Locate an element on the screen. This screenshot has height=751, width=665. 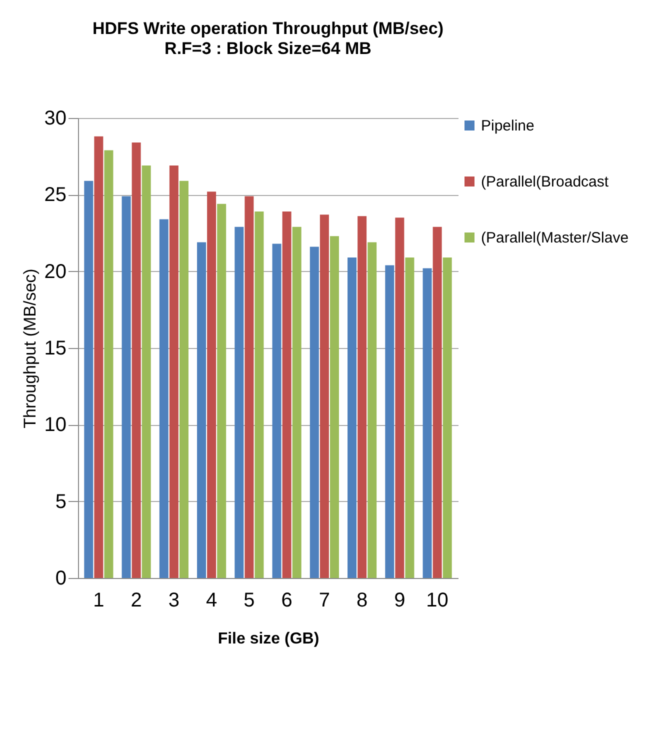
x-tick-label: 6 is located at coordinates (286, 601).